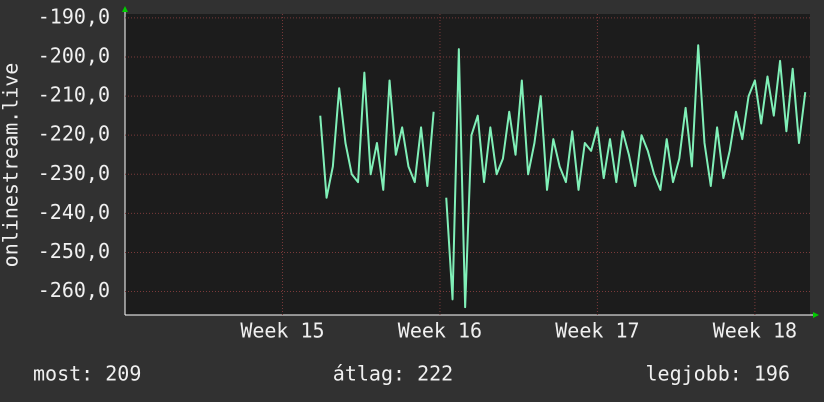 The width and height of the screenshot is (824, 402). What do you see at coordinates (755, 331) in the screenshot?
I see `x-tick-label: Week 18` at bounding box center [755, 331].